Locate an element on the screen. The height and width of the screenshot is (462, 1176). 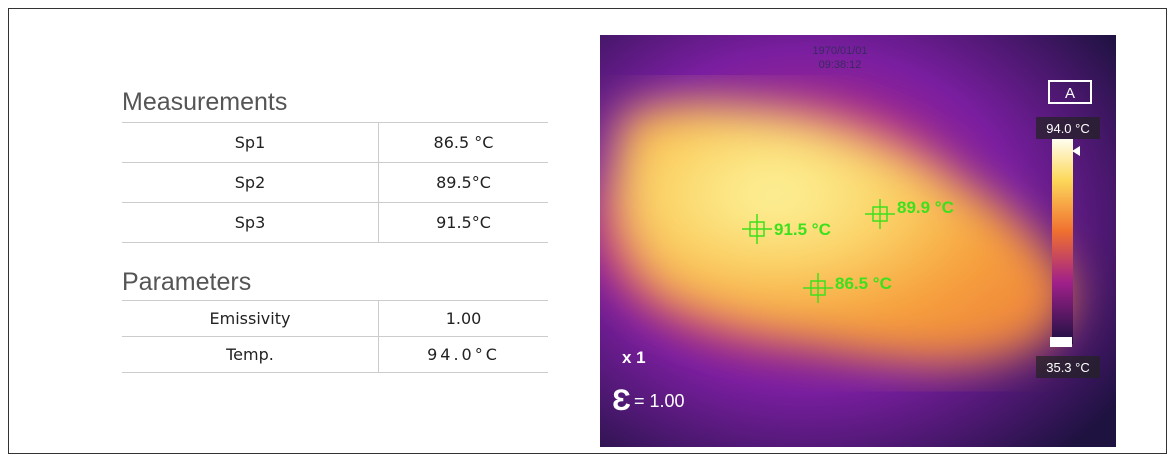
scale-min: 35.3 °C is located at coordinates (1068, 367).